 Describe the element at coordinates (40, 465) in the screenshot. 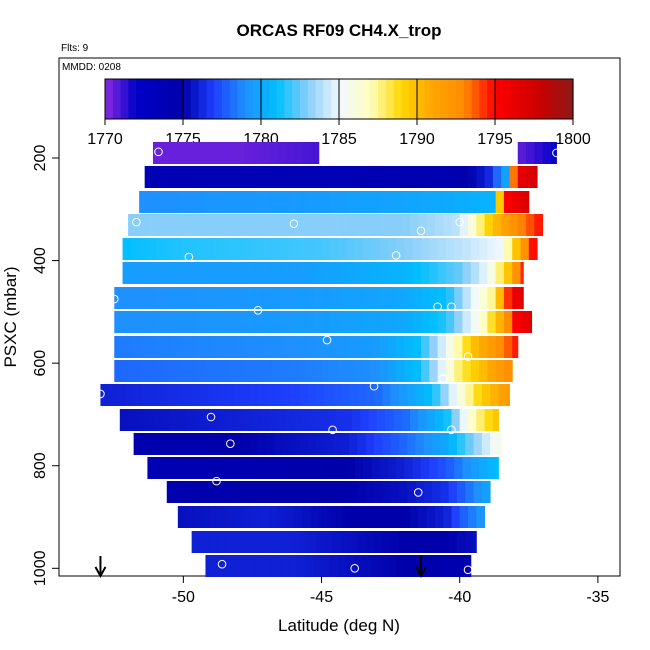

I see `y-tick-label: 800` at that location.